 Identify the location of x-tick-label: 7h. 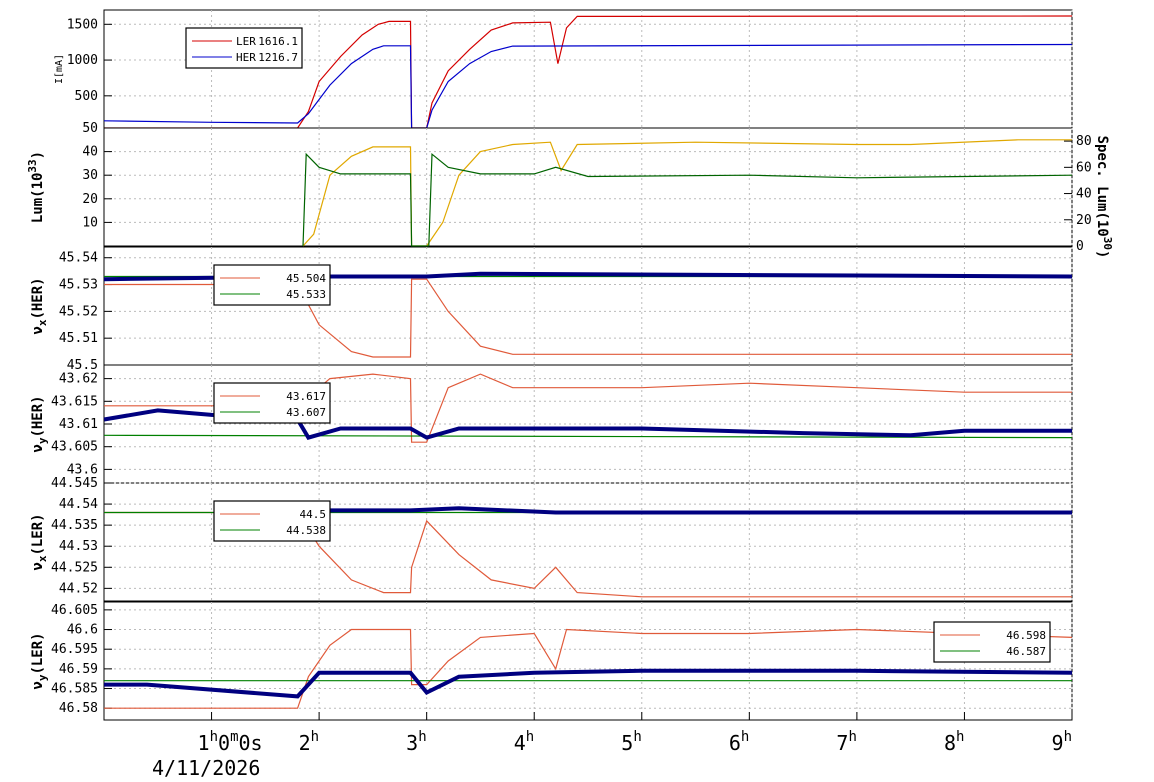
(846, 742).